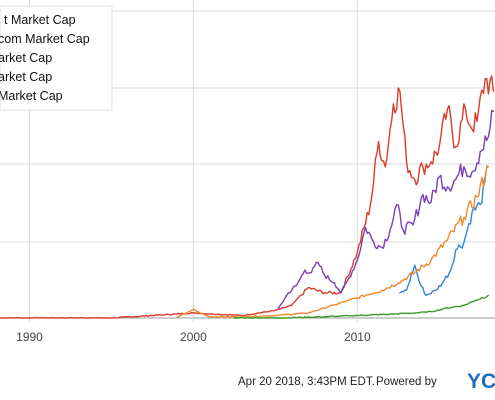  What do you see at coordinates (26, 77) in the screenshot?
I see `legend-entry-4: arket Cap` at bounding box center [26, 77].